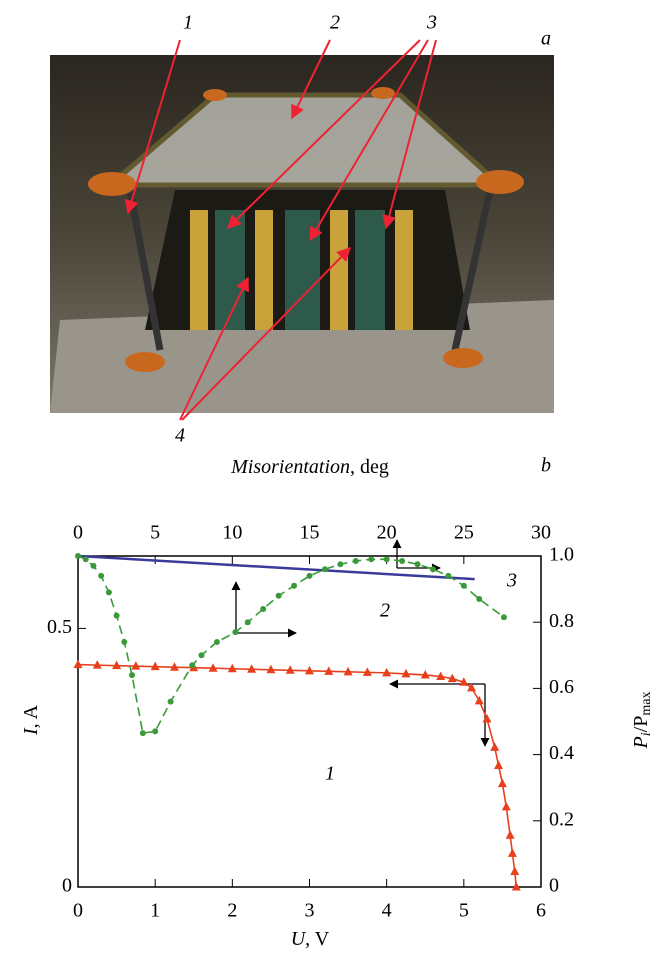  Describe the element at coordinates (155, 533) in the screenshot. I see `x2-tick-label: 5` at that location.